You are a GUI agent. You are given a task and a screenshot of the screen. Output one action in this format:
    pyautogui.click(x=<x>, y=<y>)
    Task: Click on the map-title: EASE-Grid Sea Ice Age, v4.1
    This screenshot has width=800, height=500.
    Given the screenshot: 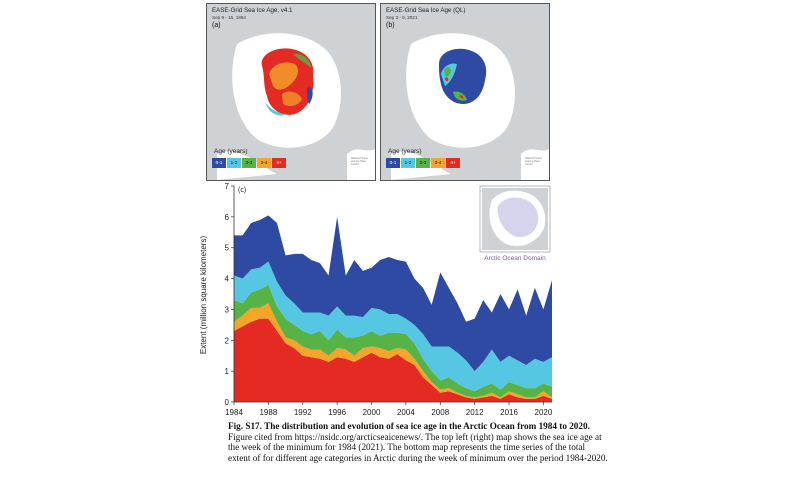 What is the action you would take?
    pyautogui.click(x=252, y=10)
    